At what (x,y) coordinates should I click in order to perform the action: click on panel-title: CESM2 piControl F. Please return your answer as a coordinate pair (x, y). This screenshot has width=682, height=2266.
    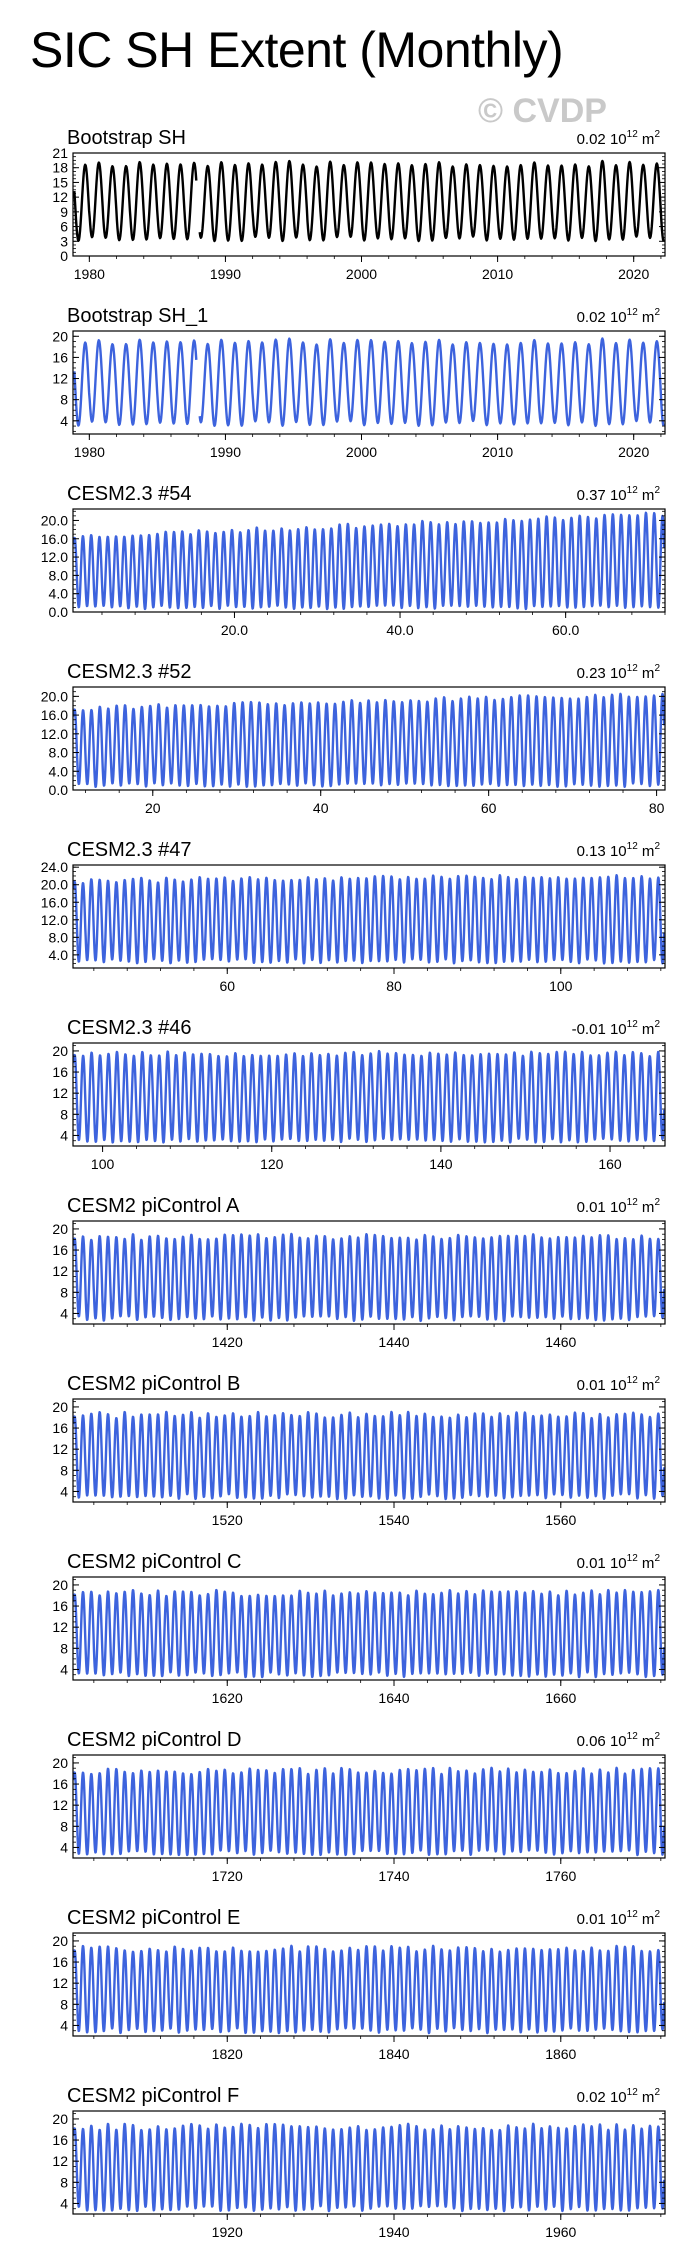
    Looking at the image, I should click on (153, 2096).